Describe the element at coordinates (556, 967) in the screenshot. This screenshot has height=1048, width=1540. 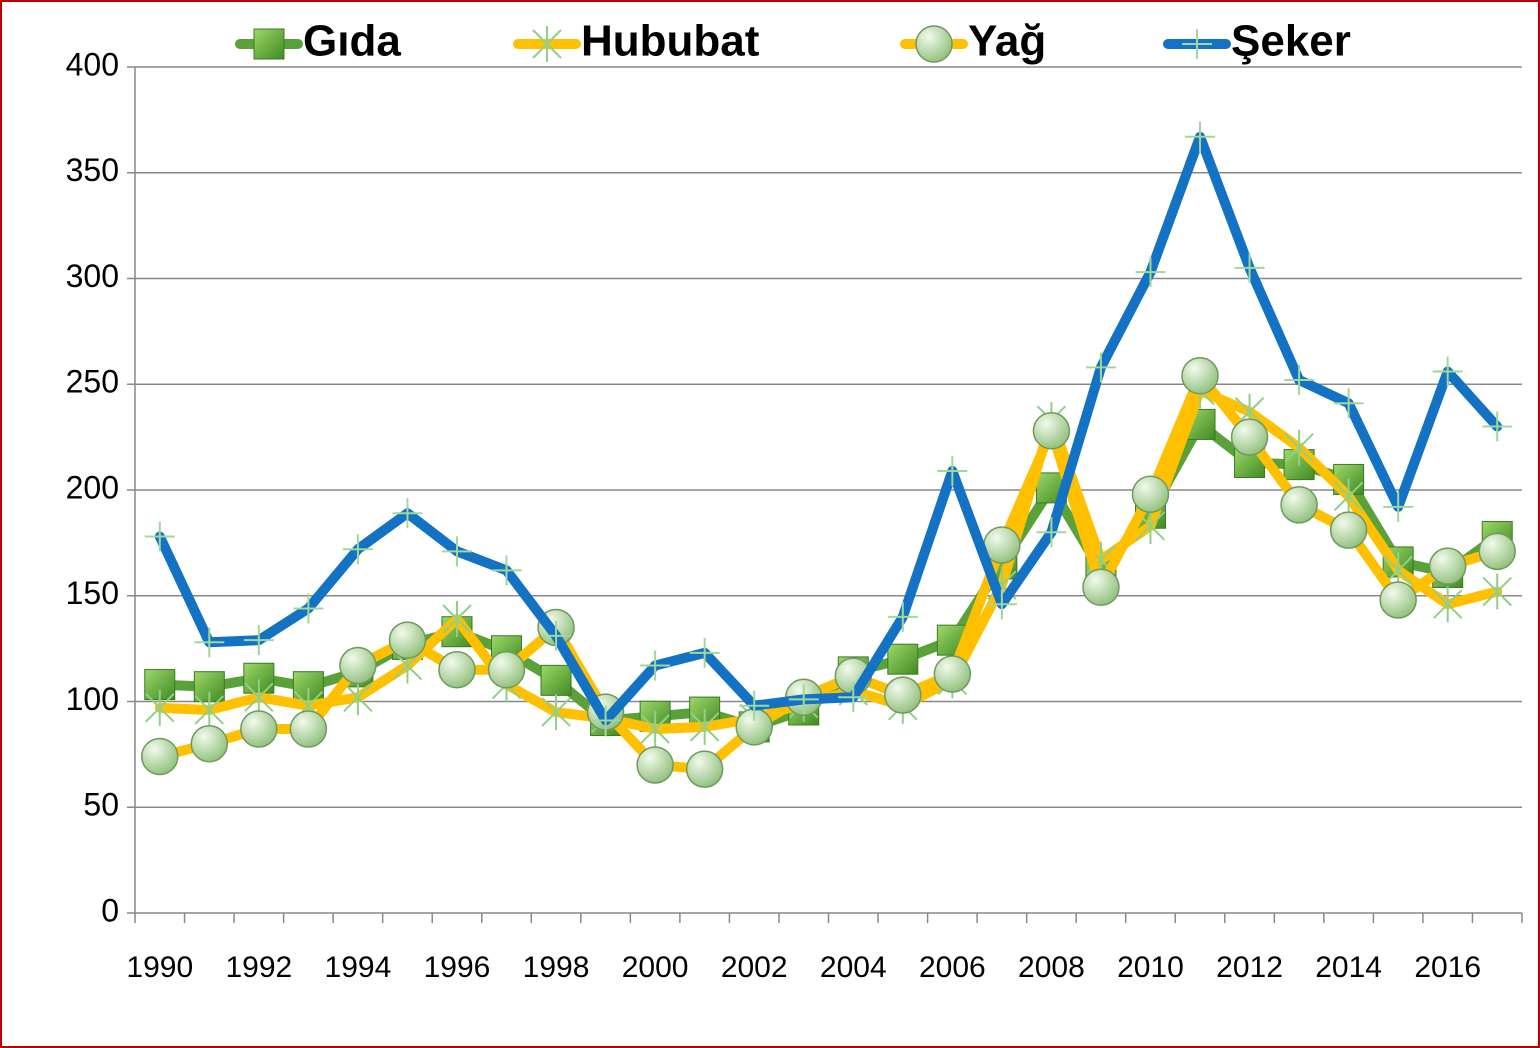
I see `x-tick-label: 1998` at that location.